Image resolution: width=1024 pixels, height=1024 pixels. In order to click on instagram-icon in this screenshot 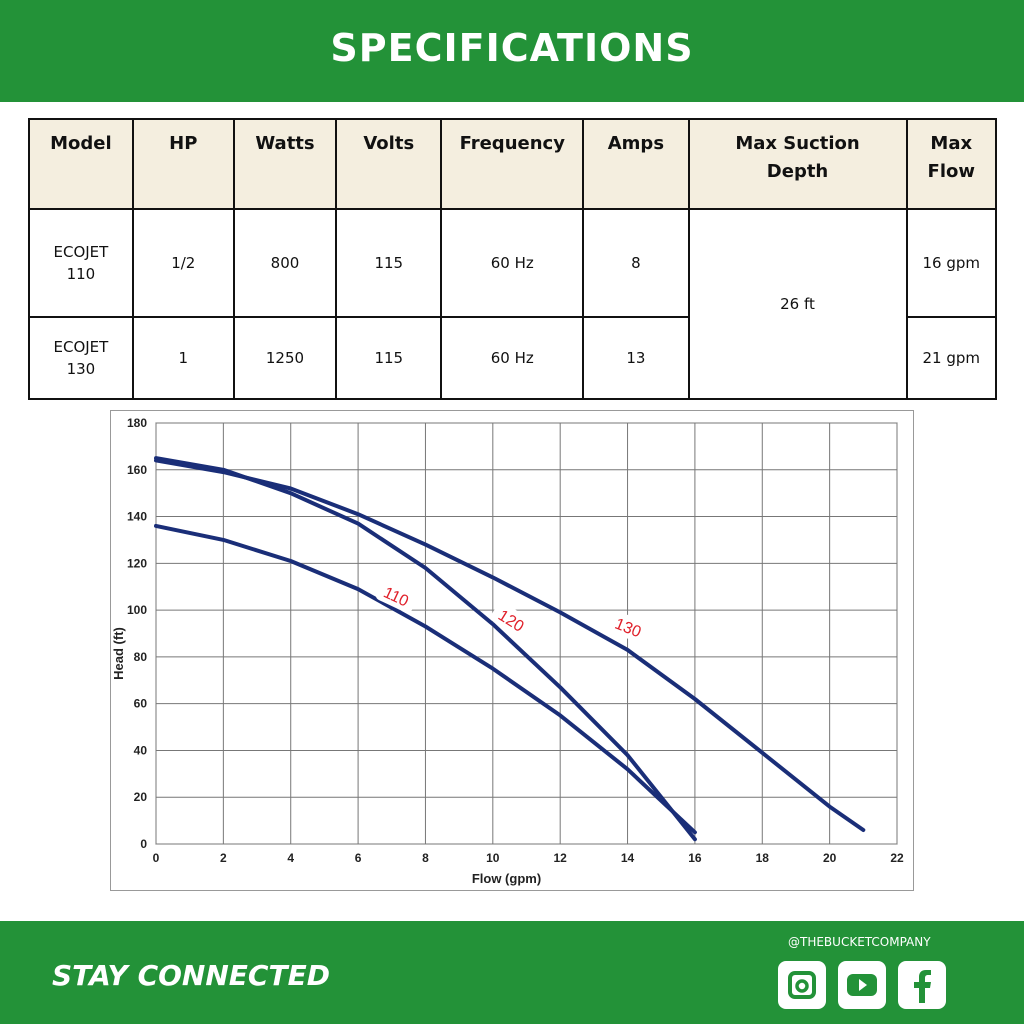, I will do `click(802, 985)`.